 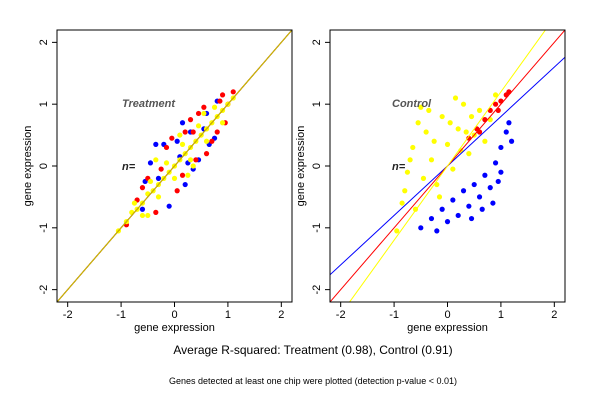 I want to click on y-tick-label: -2, so click(x=317, y=290).